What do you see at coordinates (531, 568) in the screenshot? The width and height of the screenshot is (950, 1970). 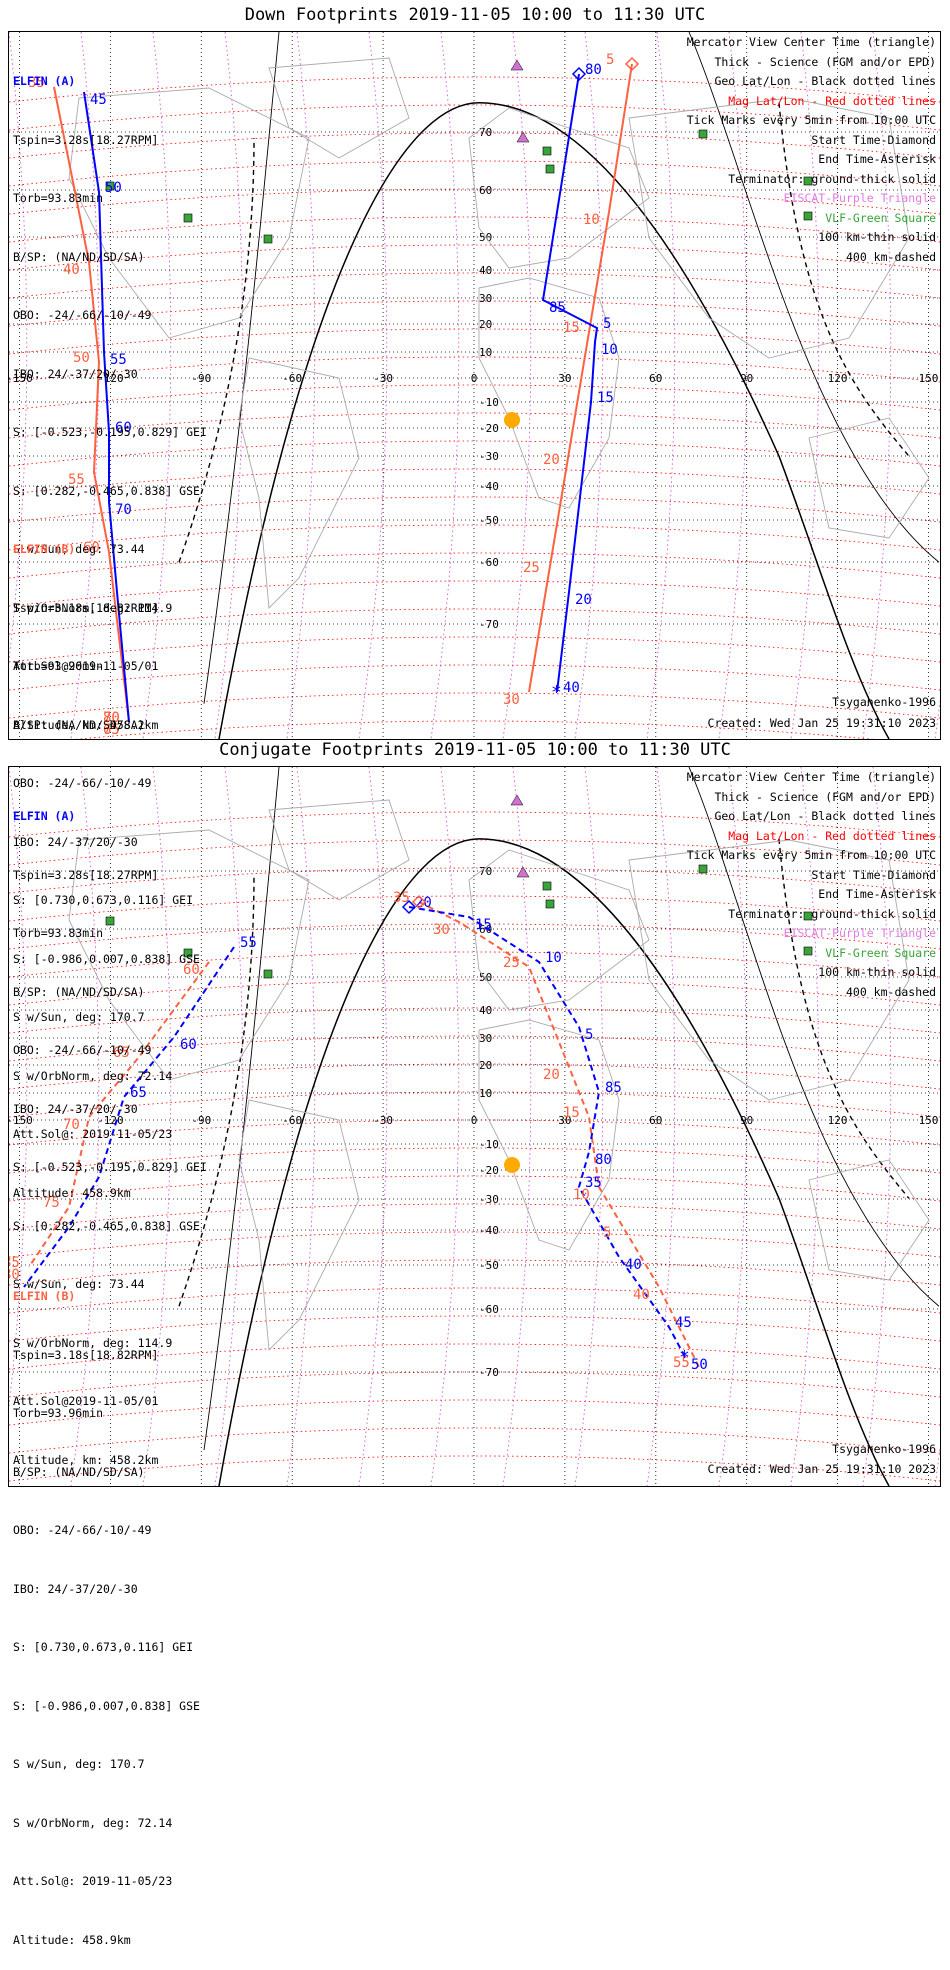 I see `elfin-b-tick-label: 25` at bounding box center [531, 568].